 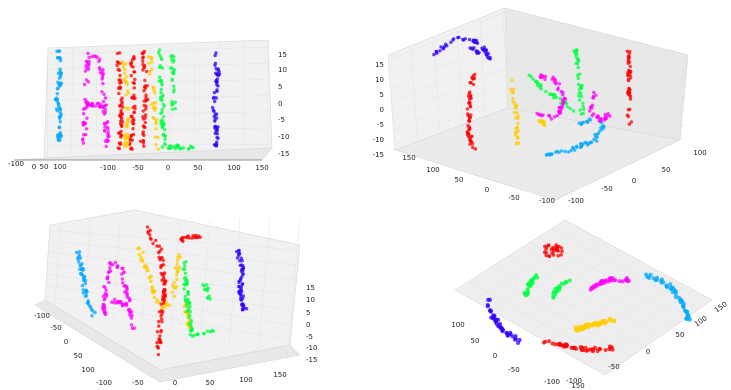 I want to click on tick-label: 15, so click(x=379, y=65).